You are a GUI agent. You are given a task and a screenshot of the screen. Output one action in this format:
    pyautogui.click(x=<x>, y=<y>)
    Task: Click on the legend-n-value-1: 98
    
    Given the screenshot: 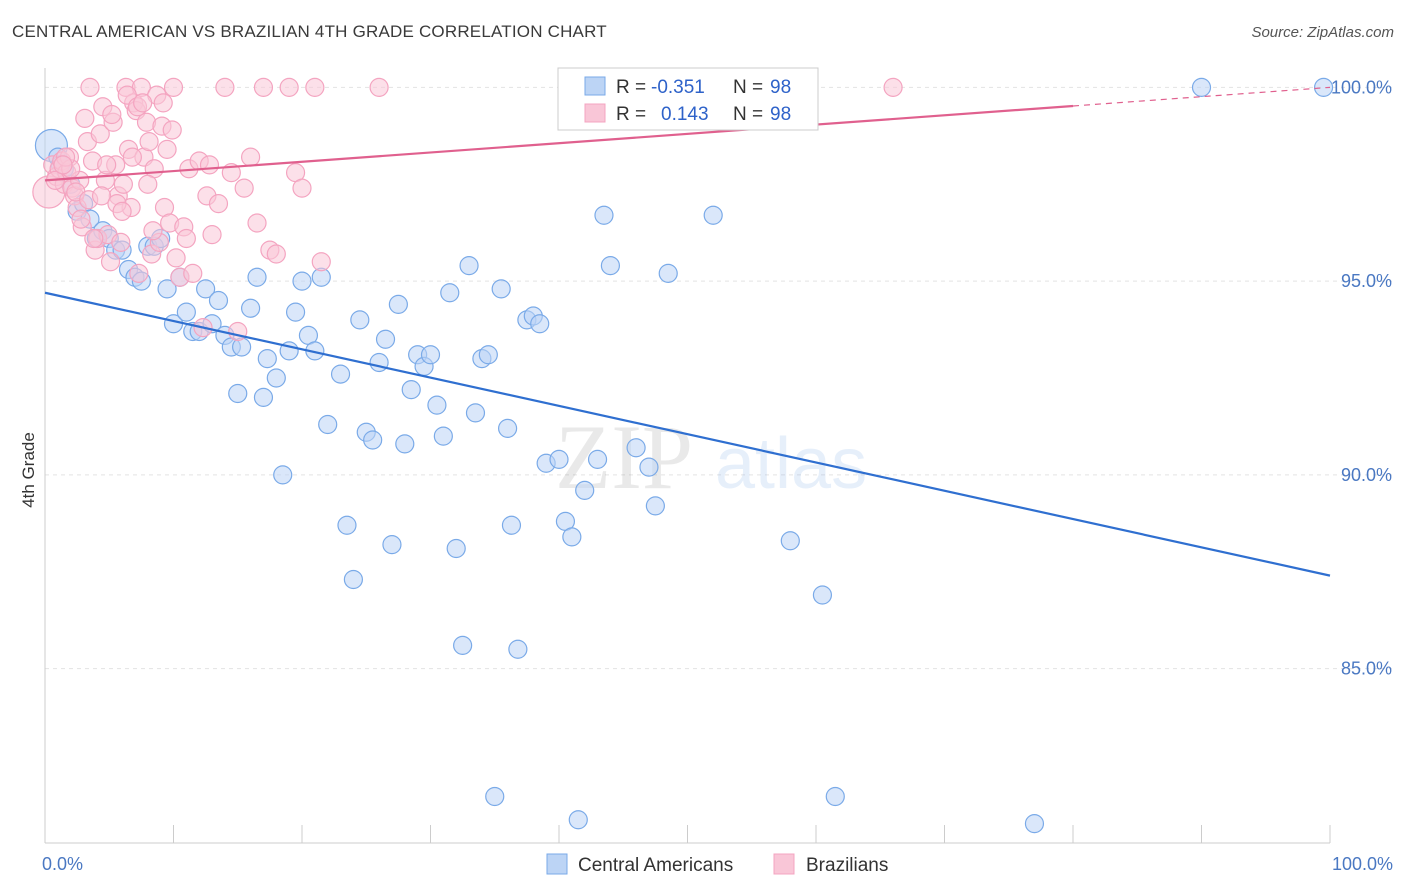 What is the action you would take?
    pyautogui.click(x=780, y=87)
    